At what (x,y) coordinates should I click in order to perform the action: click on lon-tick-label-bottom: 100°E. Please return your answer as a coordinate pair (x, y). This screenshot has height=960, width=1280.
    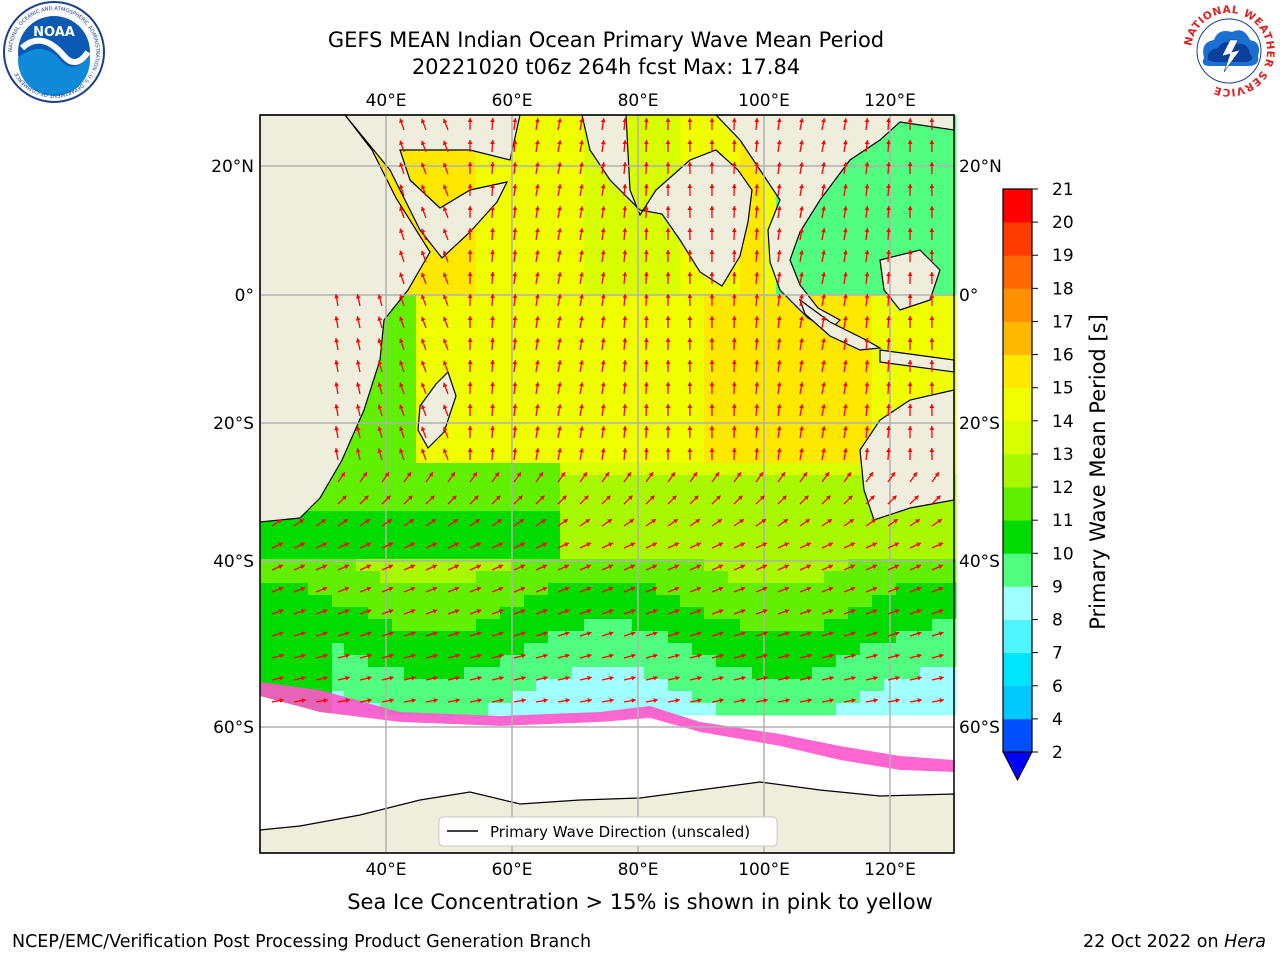
    Looking at the image, I should click on (764, 870).